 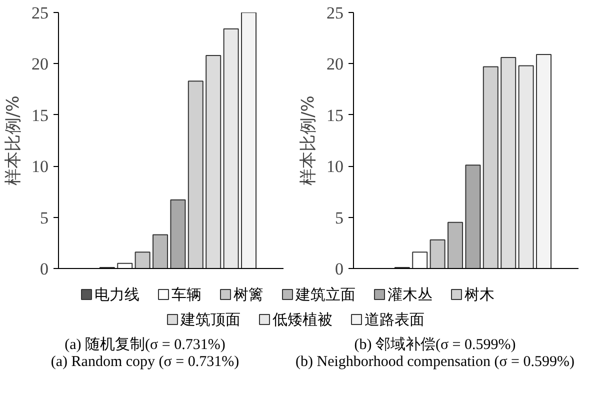 What do you see at coordinates (145, 345) in the screenshot?
I see `text: (a) 随机复制(σ = 0.731%)` at bounding box center [145, 345].